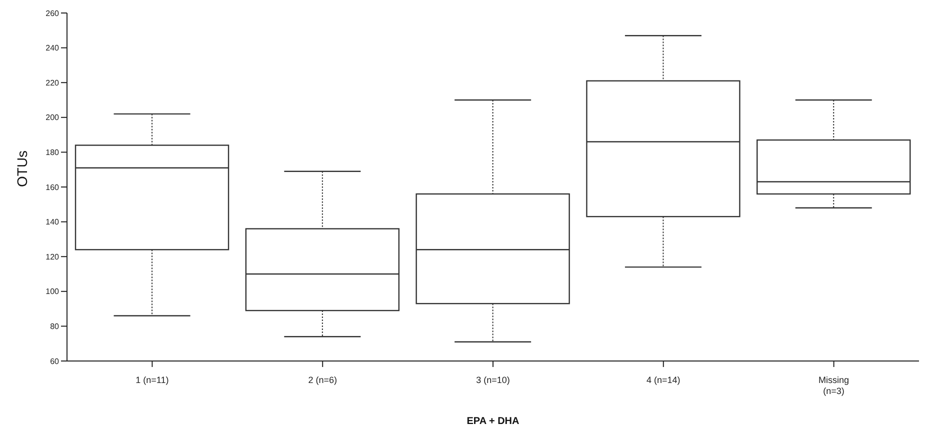 Image resolution: width=927 pixels, height=426 pixels. What do you see at coordinates (53, 83) in the screenshot?
I see `y-tick-label: 220` at bounding box center [53, 83].